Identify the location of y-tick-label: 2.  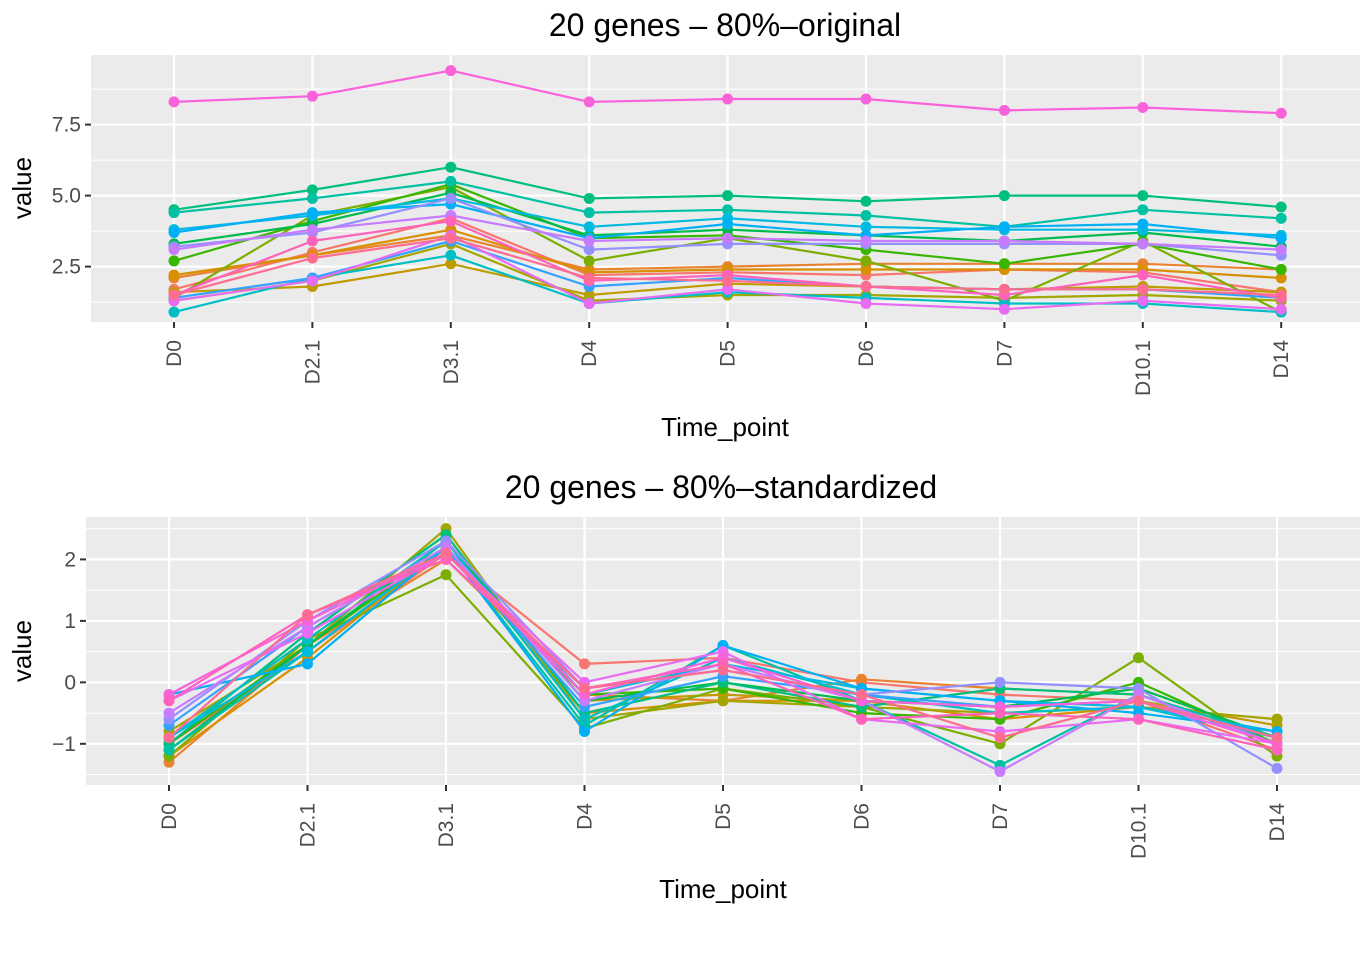
(70, 559).